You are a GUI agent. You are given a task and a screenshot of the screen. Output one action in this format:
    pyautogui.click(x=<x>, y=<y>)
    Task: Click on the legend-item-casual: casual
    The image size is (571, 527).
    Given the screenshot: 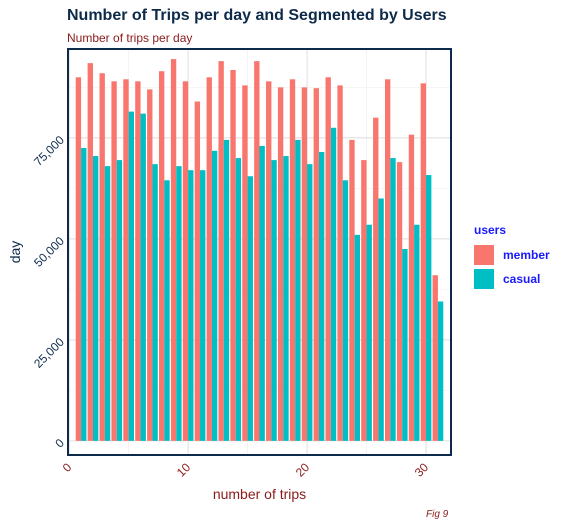 What is the action you would take?
    pyautogui.click(x=512, y=279)
    